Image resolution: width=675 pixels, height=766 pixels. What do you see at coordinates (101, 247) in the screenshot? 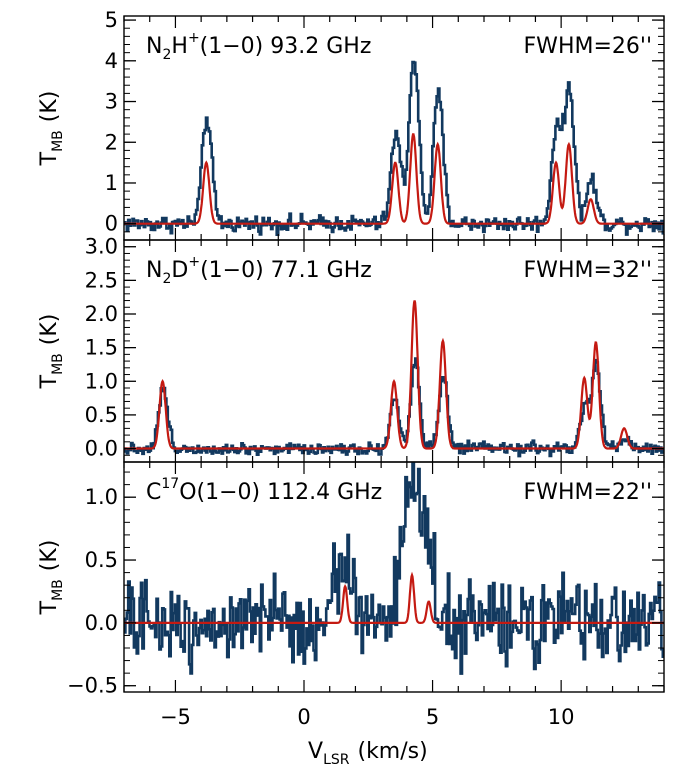
I see `y-tick-label-middle: 3.0` at bounding box center [101, 247].